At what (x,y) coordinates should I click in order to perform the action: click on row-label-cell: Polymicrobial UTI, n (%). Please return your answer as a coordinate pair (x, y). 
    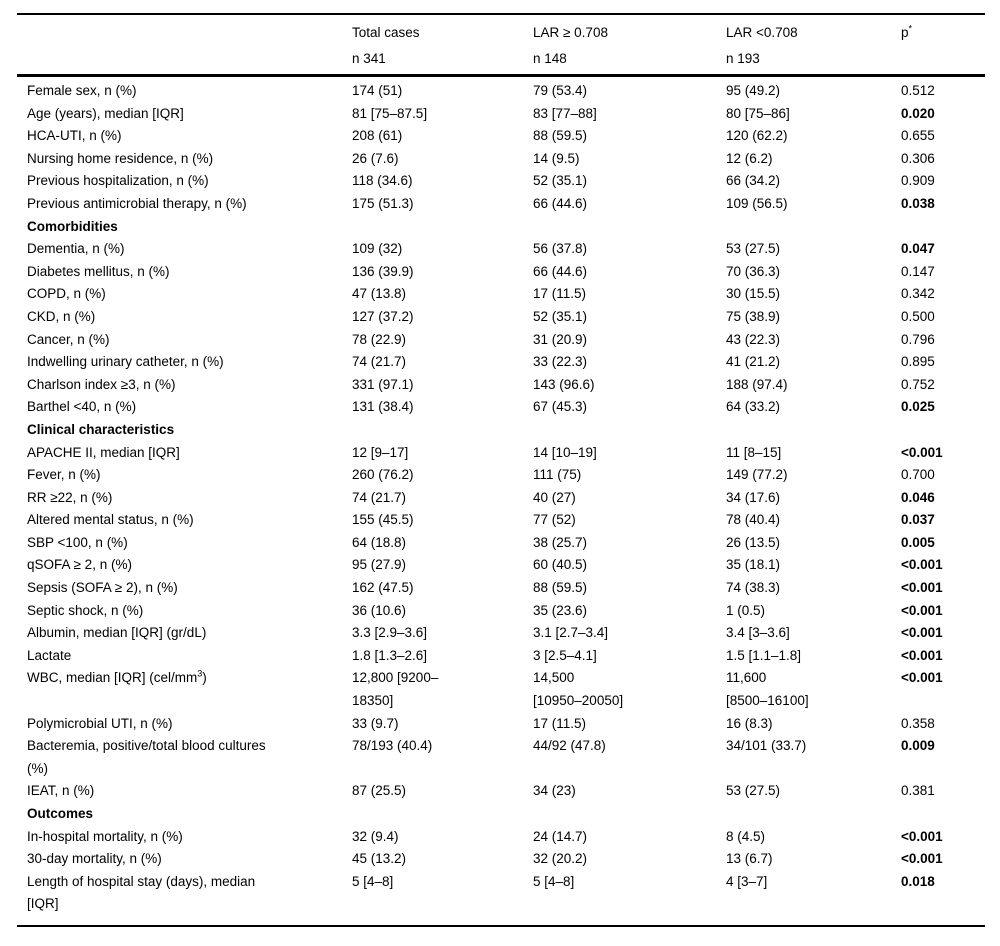
    Looking at the image, I should click on (184, 724).